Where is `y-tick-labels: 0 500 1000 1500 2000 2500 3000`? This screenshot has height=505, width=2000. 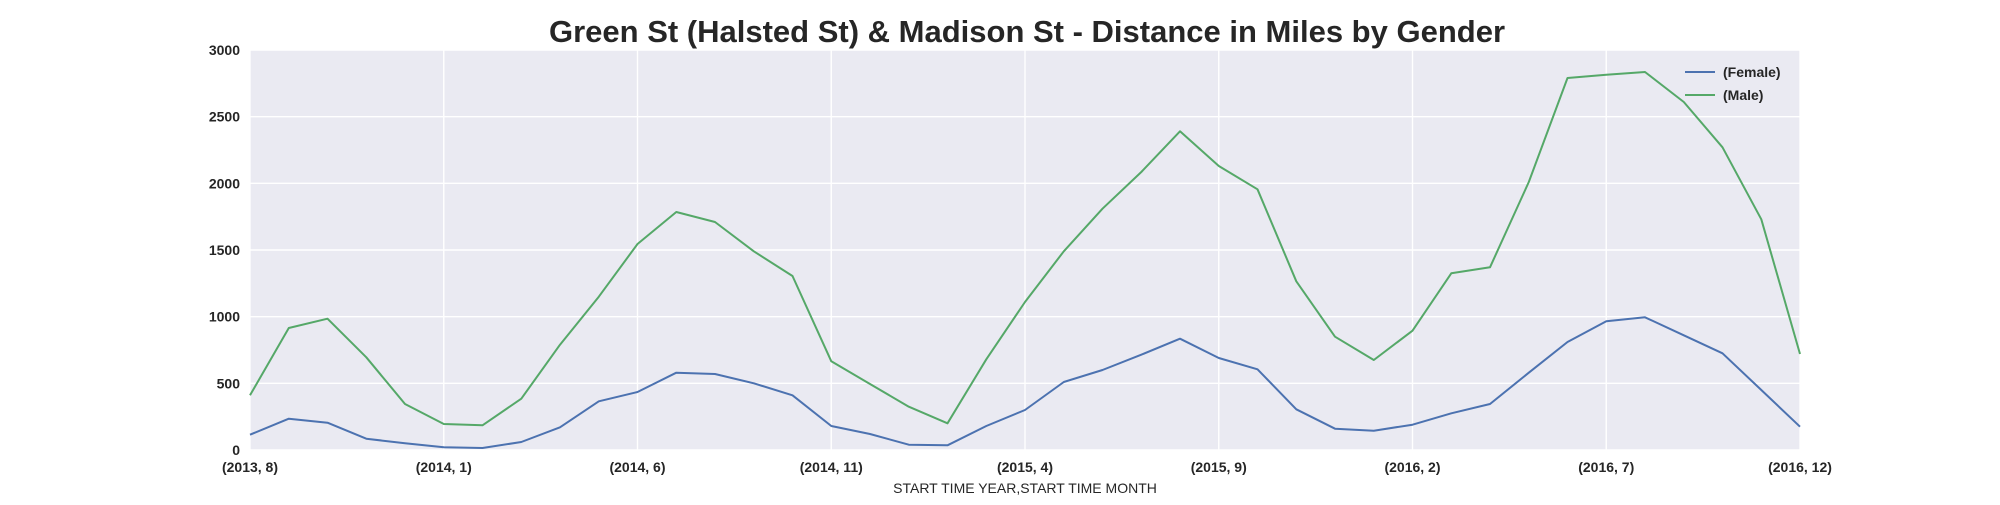 y-tick-labels: 0 500 1000 1500 2000 2500 3000 is located at coordinates (224, 250).